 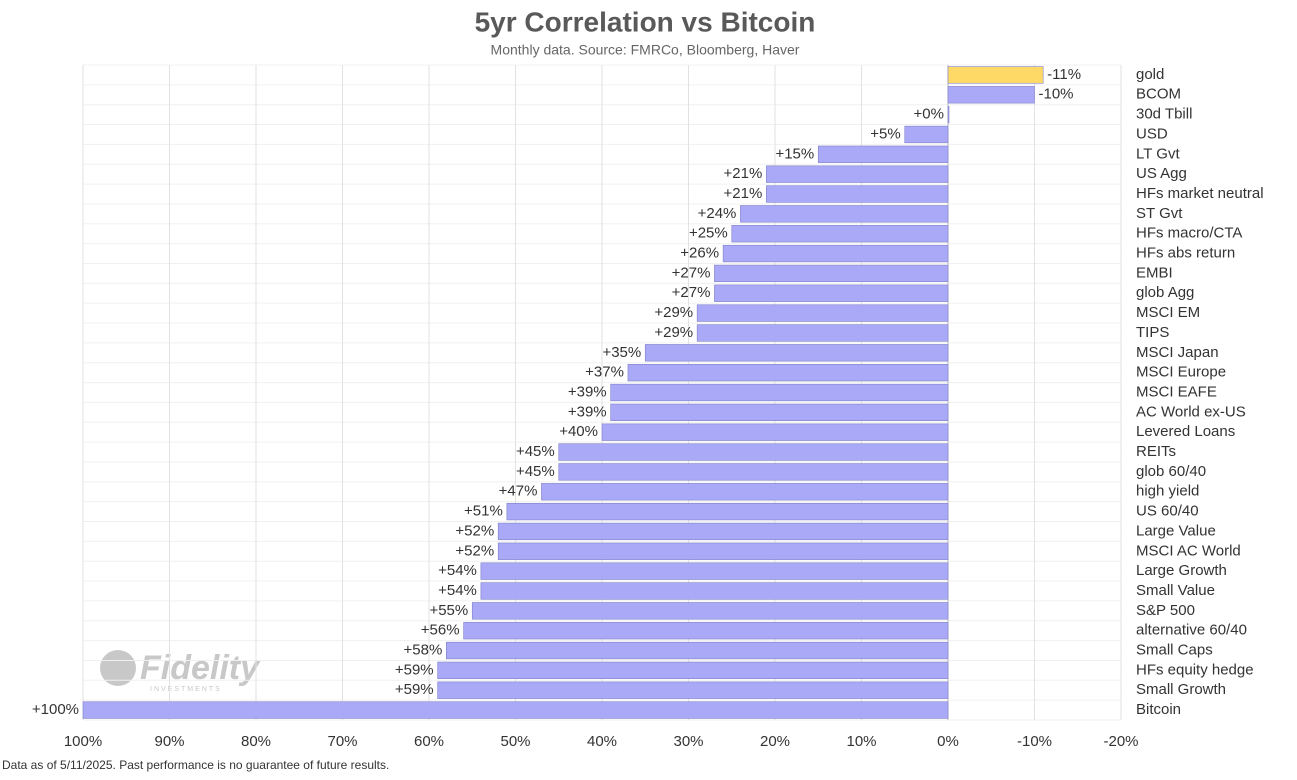 I want to click on x-tick-label: -20%, so click(x=1120, y=741).